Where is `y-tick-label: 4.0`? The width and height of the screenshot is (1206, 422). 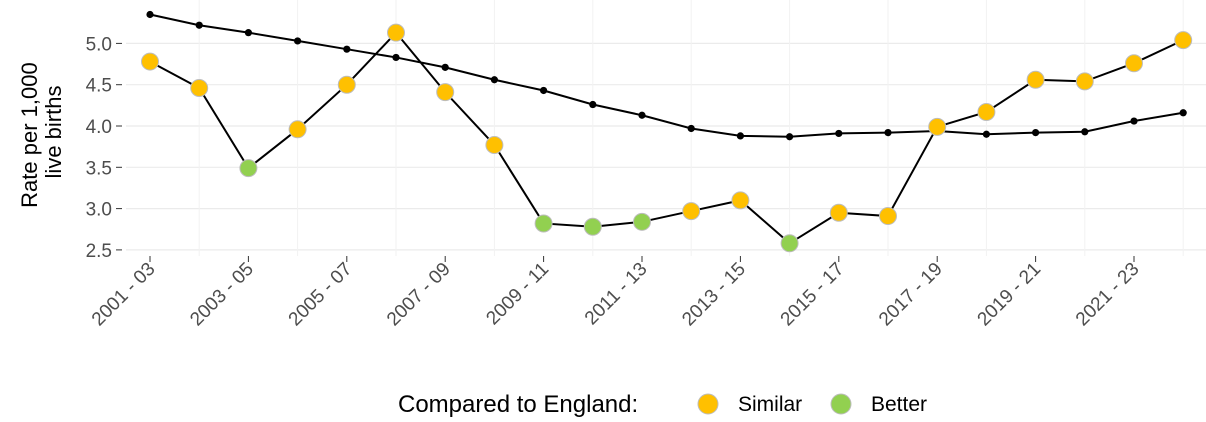
y-tick-label: 4.0 is located at coordinates (99, 127).